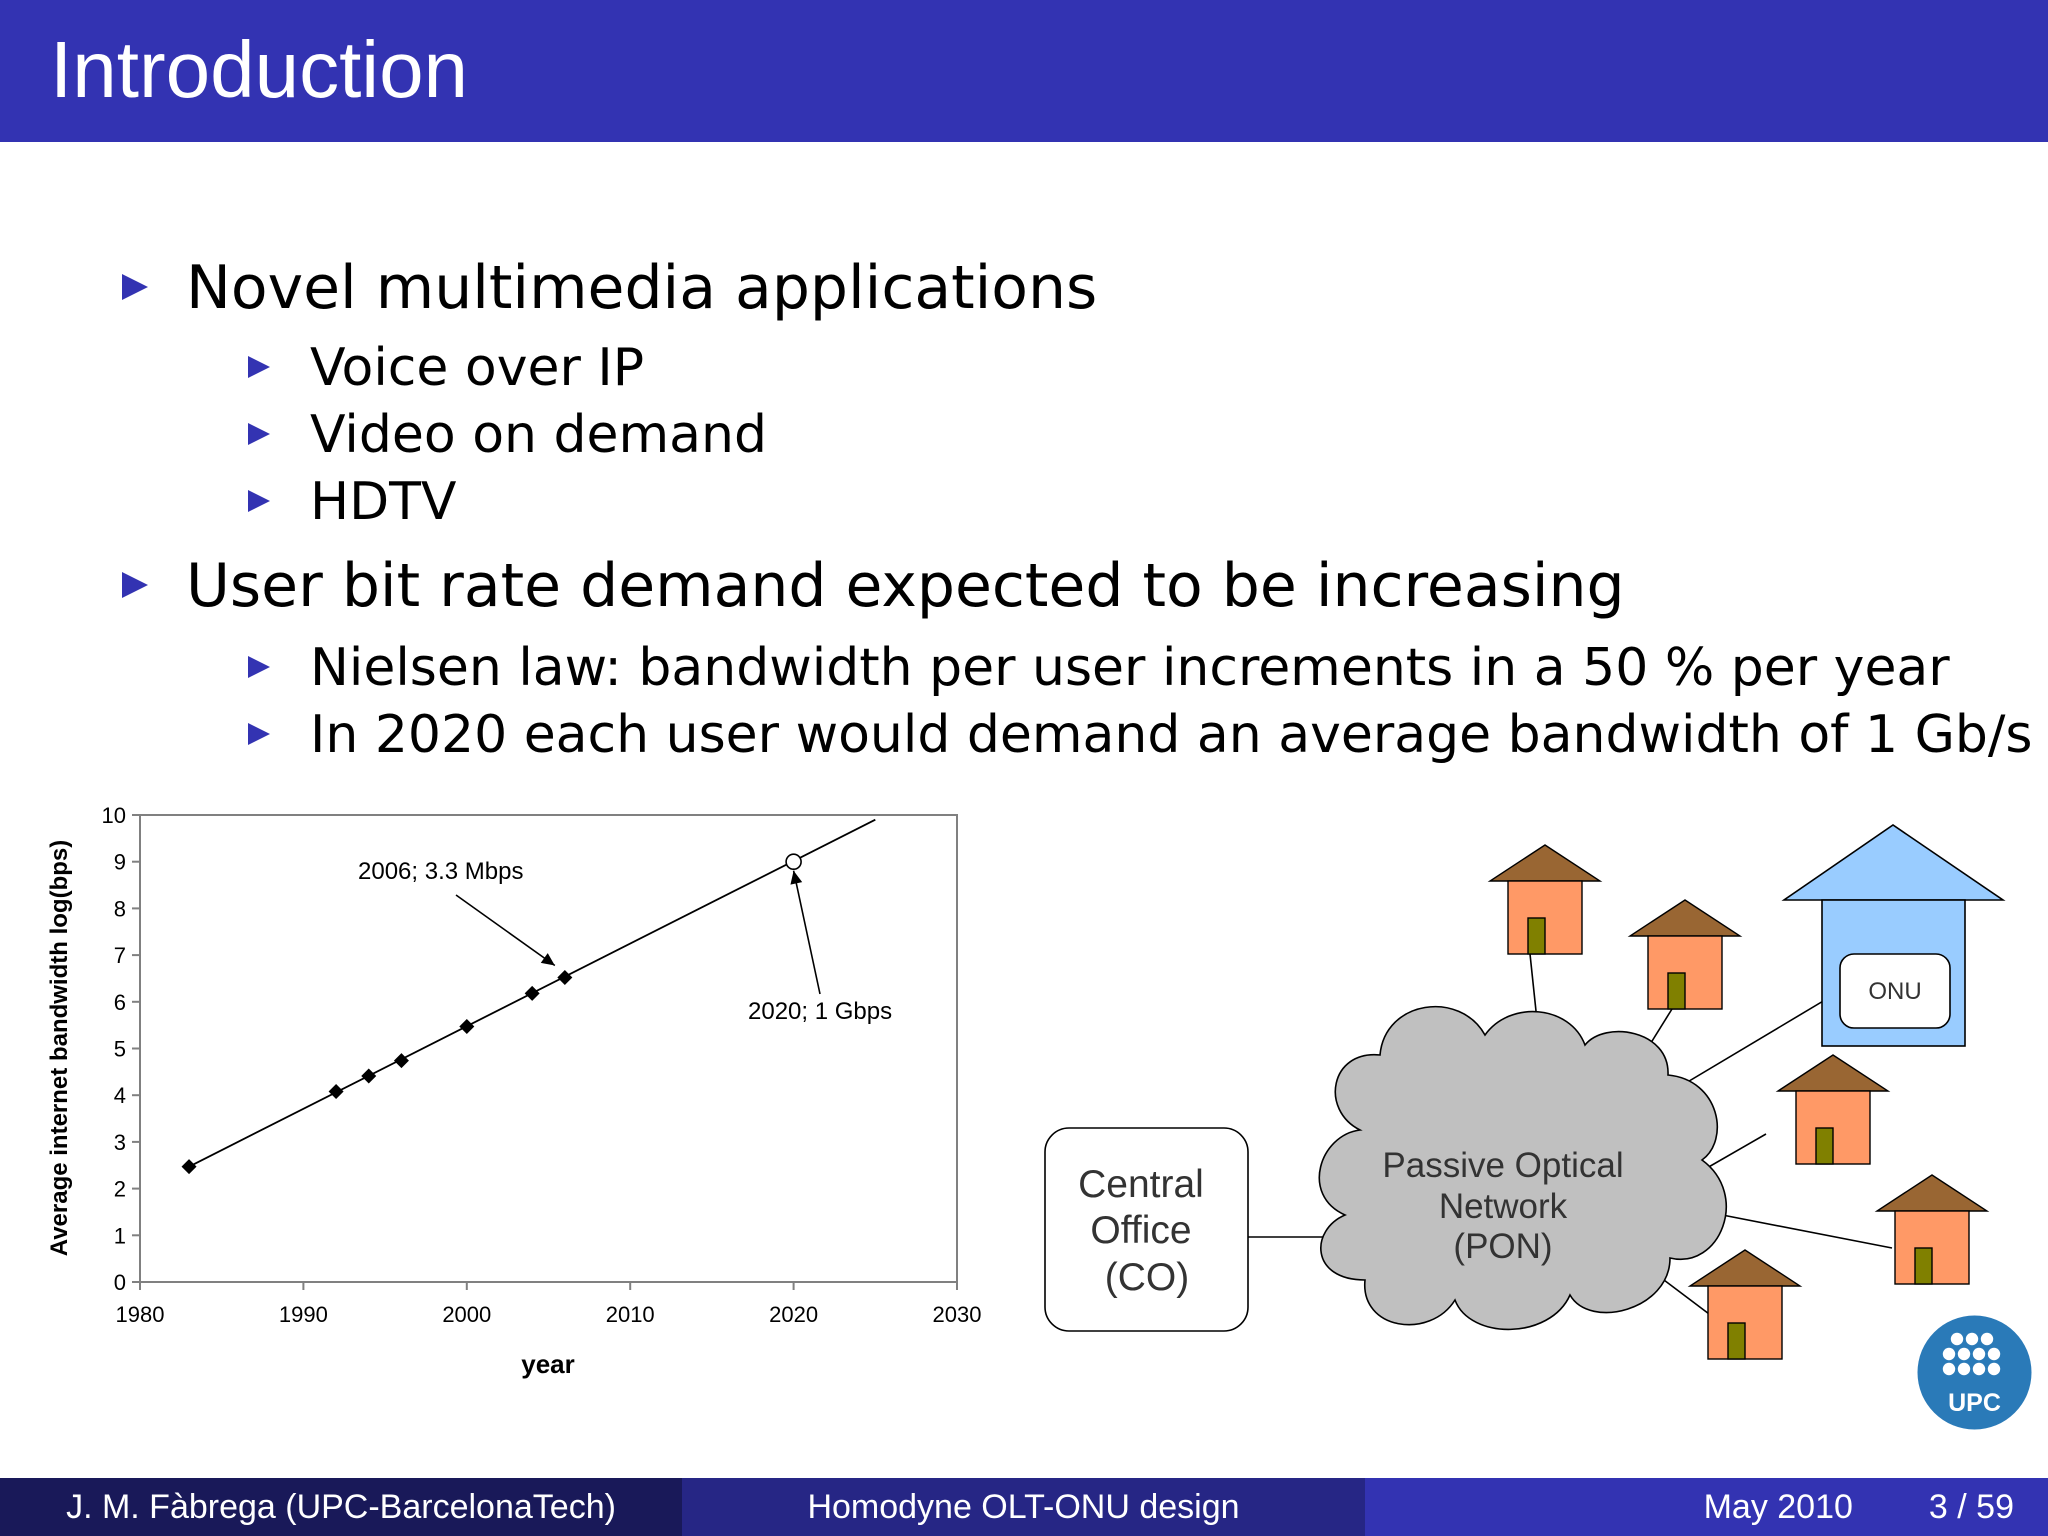 This screenshot has height=1536, width=2048. Describe the element at coordinates (59, 1048) in the screenshot. I see `y-axis-label: Average internet bandwidth log(bps)` at that location.